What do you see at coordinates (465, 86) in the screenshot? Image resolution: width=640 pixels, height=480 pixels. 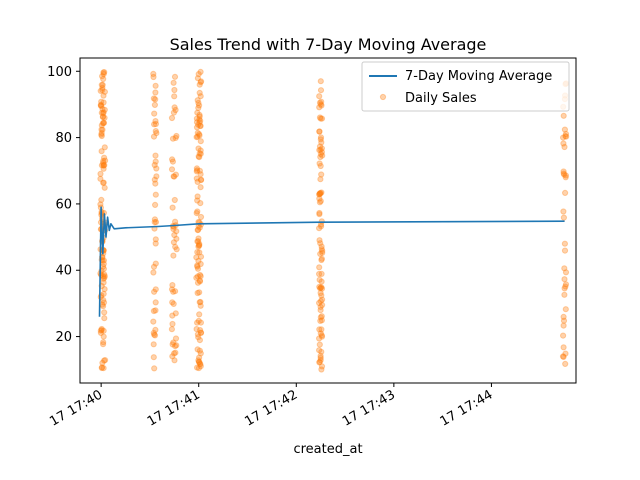 I see `legend: 7-Day Moving Average Daily Sales` at bounding box center [465, 86].